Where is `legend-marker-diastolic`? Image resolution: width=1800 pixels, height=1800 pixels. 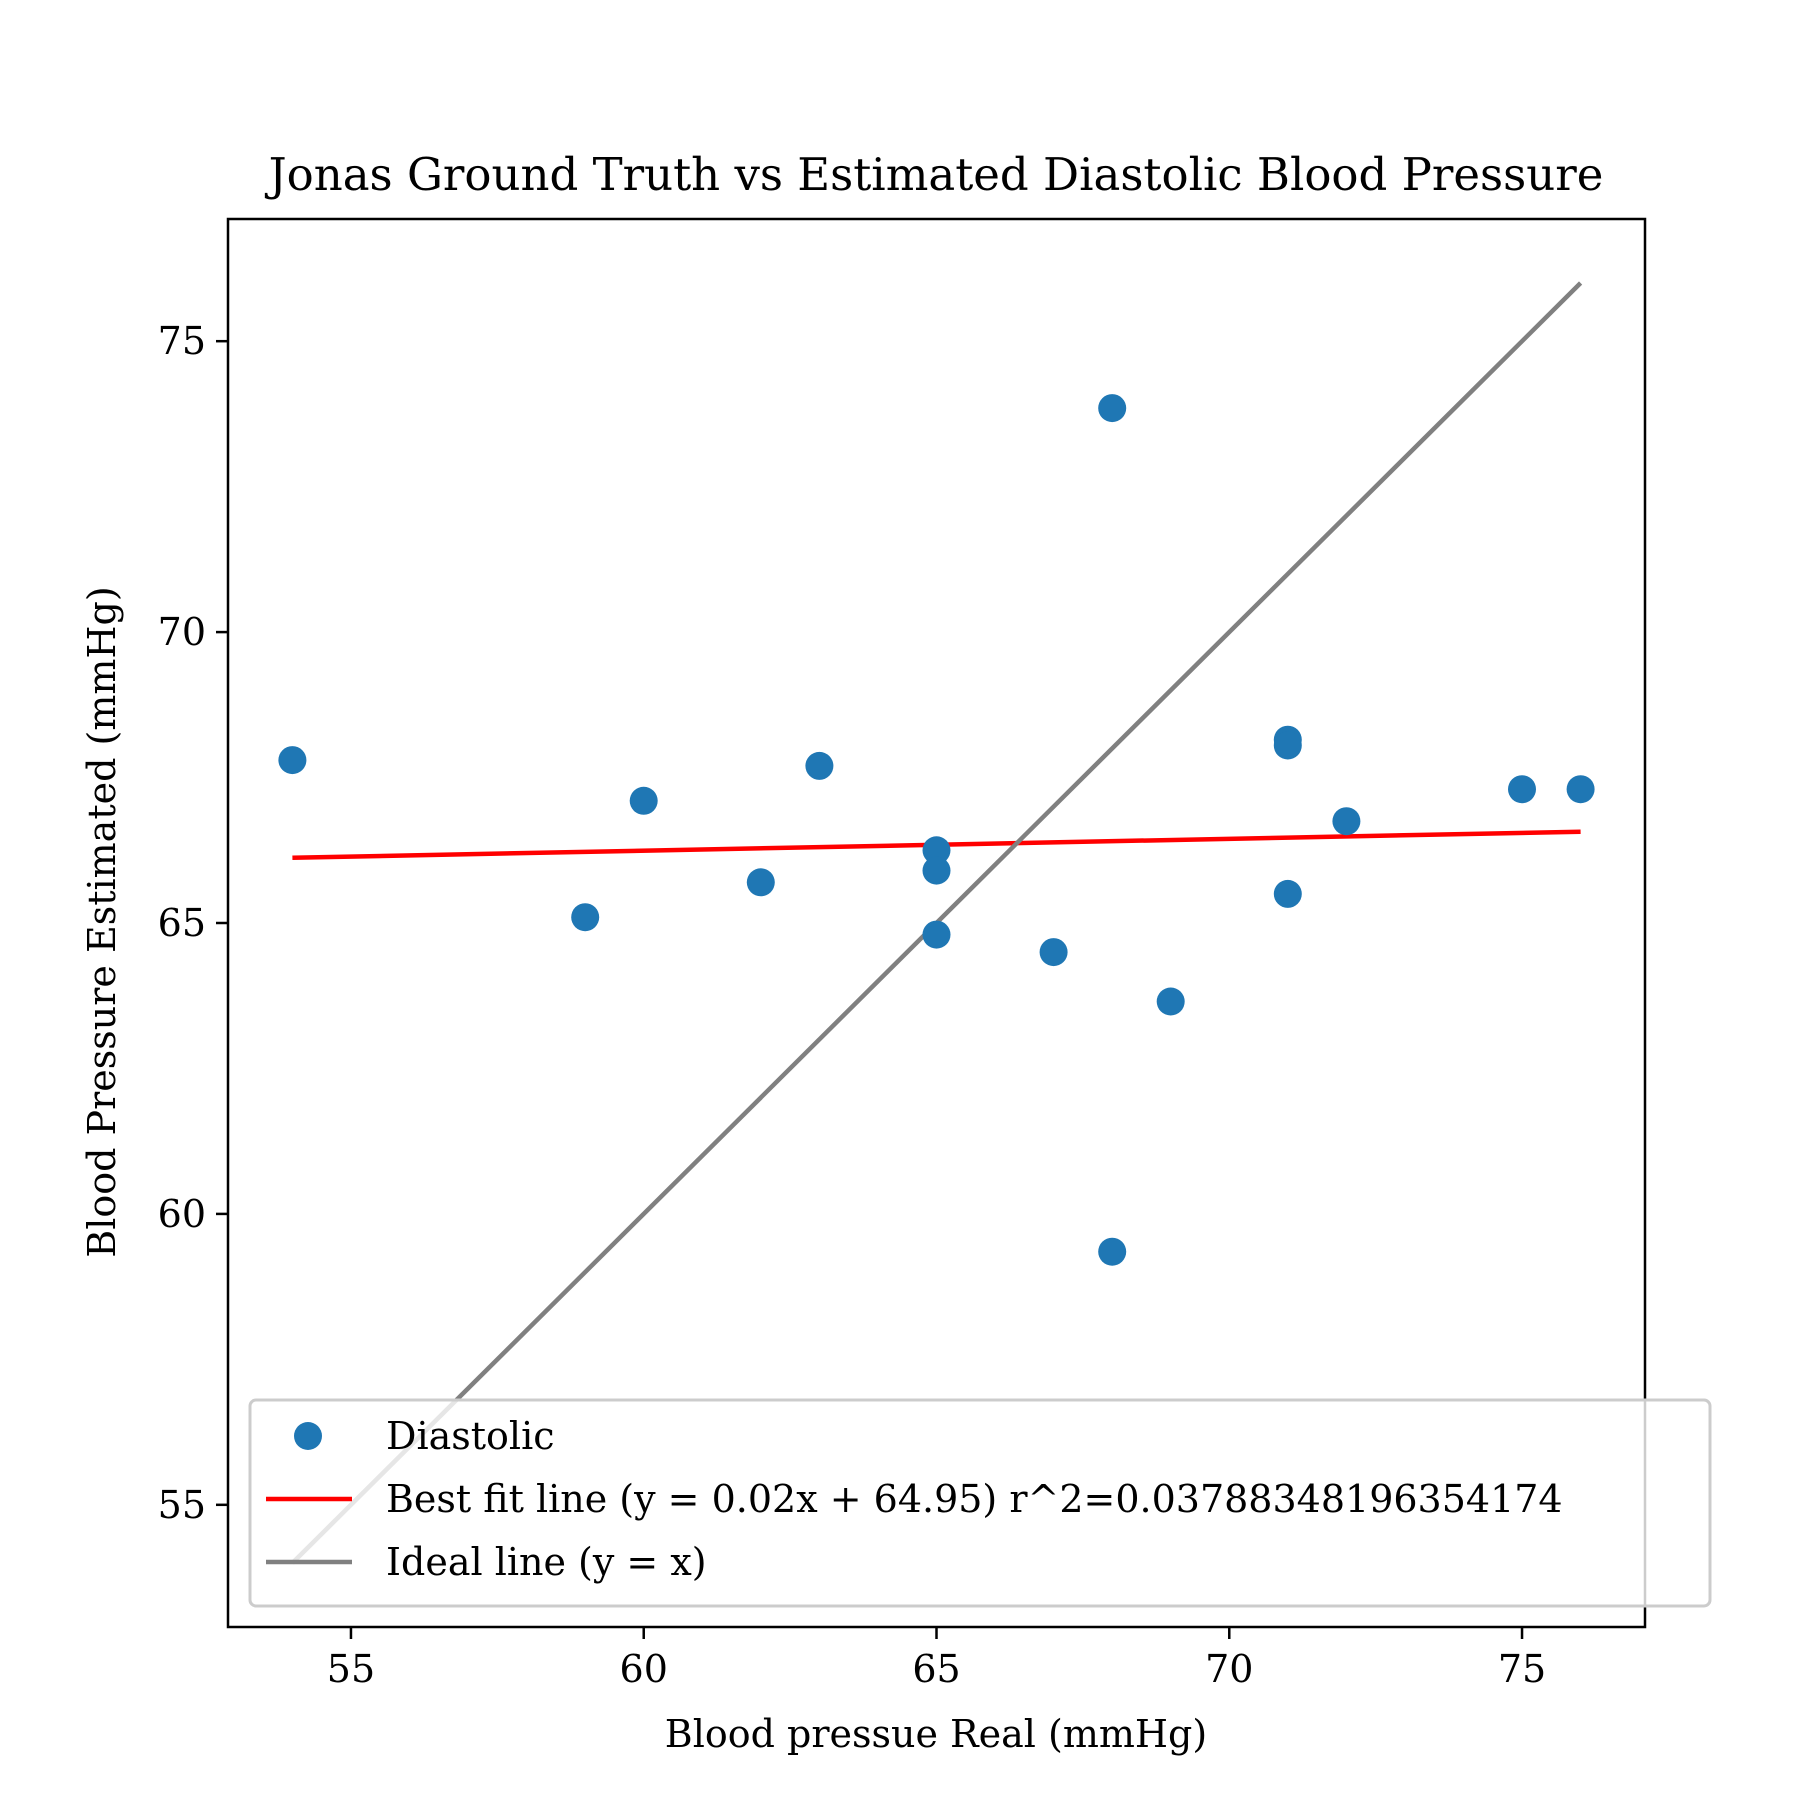
legend-marker-diastolic is located at coordinates (308, 1436).